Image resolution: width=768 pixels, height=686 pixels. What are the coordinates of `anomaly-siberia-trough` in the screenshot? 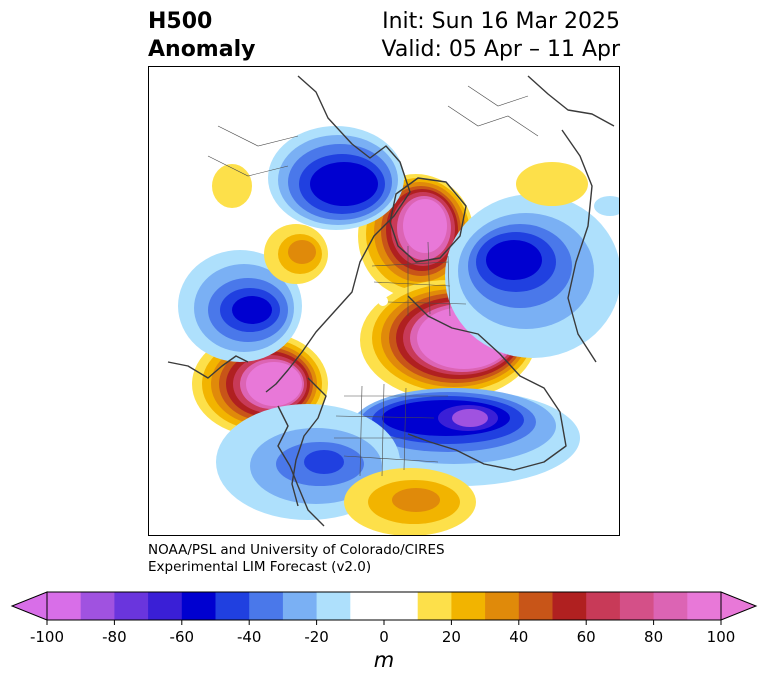 It's located at (532, 276).